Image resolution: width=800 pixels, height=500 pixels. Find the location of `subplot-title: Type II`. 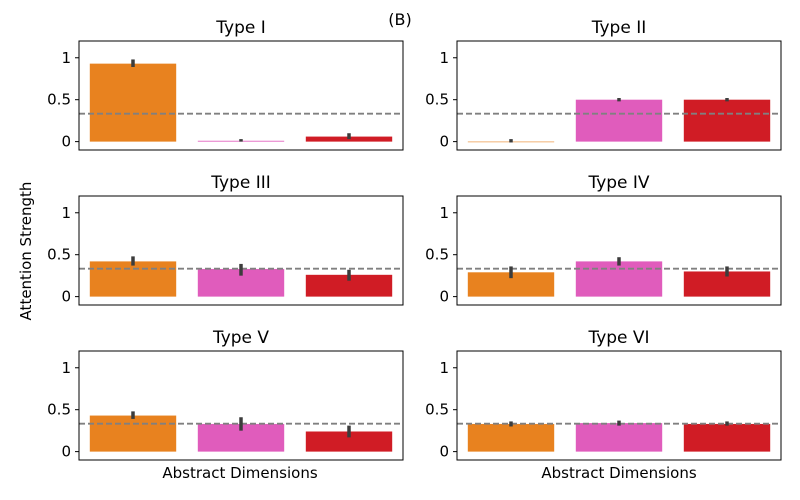

subplot-title: Type II is located at coordinates (618, 28).